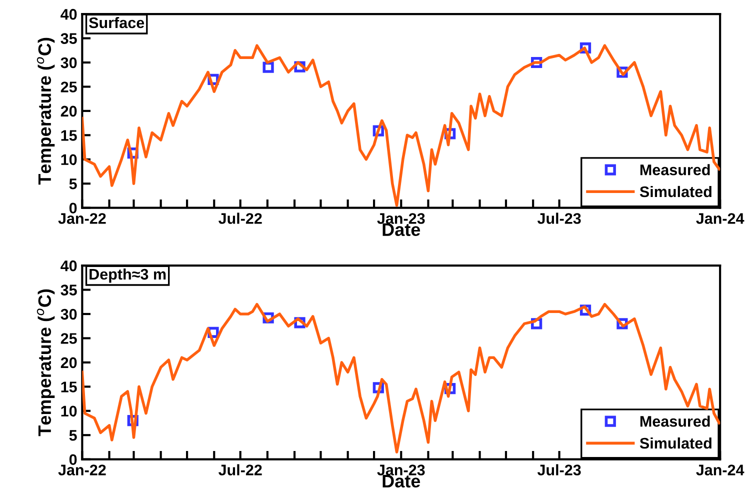  Describe the element at coordinates (128, 275) in the screenshot. I see `annotation: Depth≈3 m` at that location.